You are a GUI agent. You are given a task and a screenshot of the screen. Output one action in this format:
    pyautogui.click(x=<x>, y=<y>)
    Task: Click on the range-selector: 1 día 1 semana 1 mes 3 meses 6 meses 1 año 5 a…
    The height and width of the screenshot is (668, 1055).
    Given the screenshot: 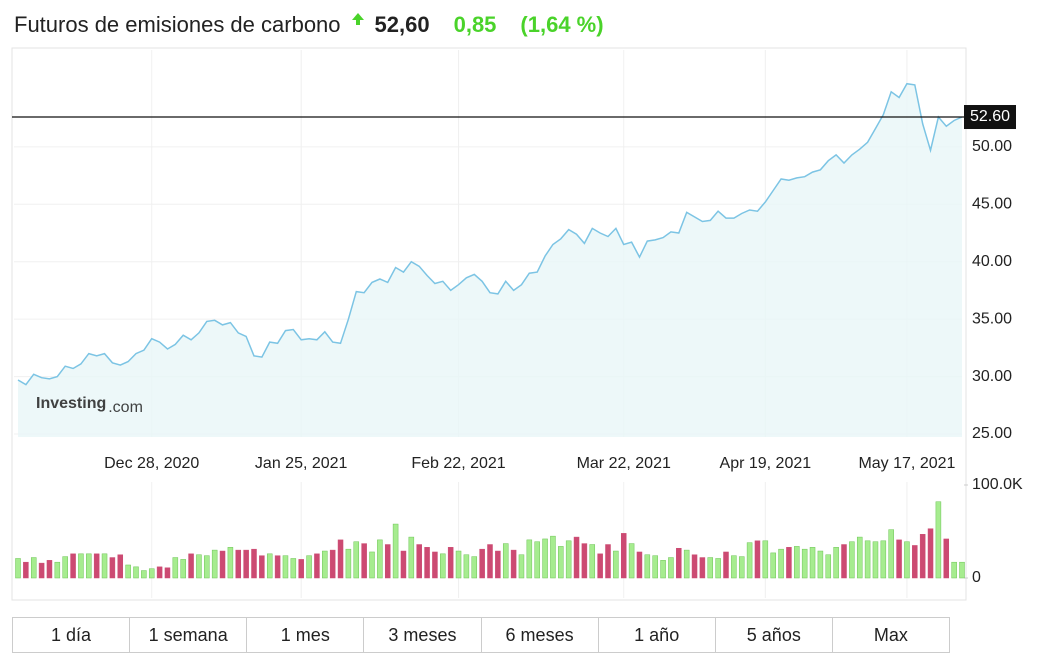 What is the action you would take?
    pyautogui.click(x=481, y=635)
    